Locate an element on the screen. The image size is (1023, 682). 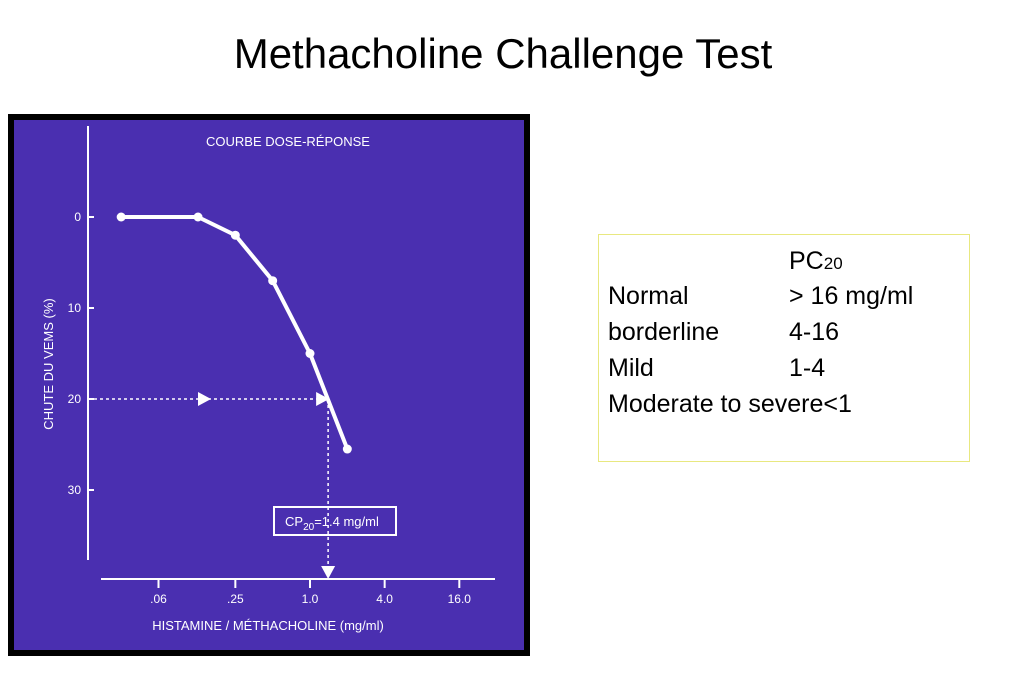
pc20-row-label: Normal is located at coordinates (648, 296).